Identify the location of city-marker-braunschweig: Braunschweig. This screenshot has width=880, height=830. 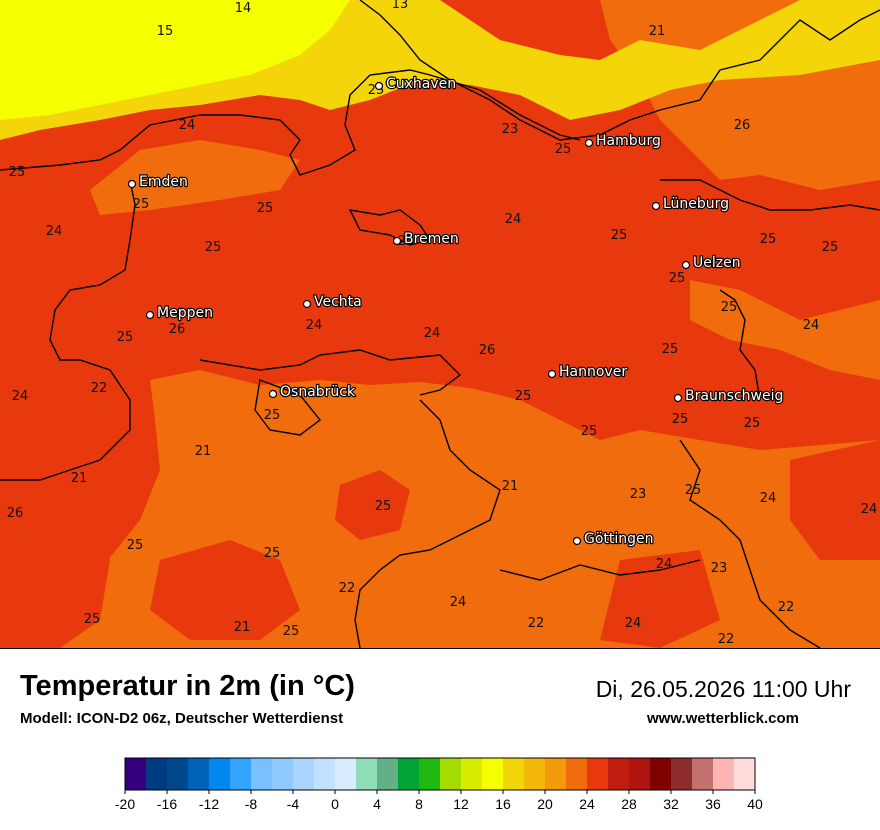
(729, 396).